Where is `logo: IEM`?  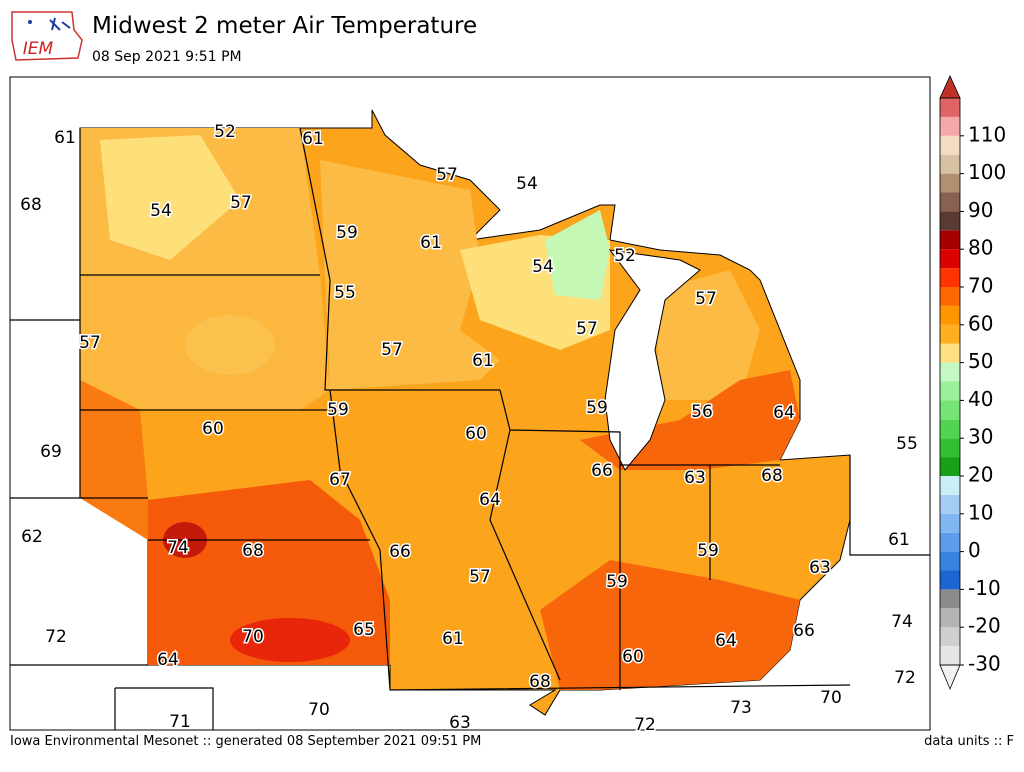
logo: IEM is located at coordinates (47, 36).